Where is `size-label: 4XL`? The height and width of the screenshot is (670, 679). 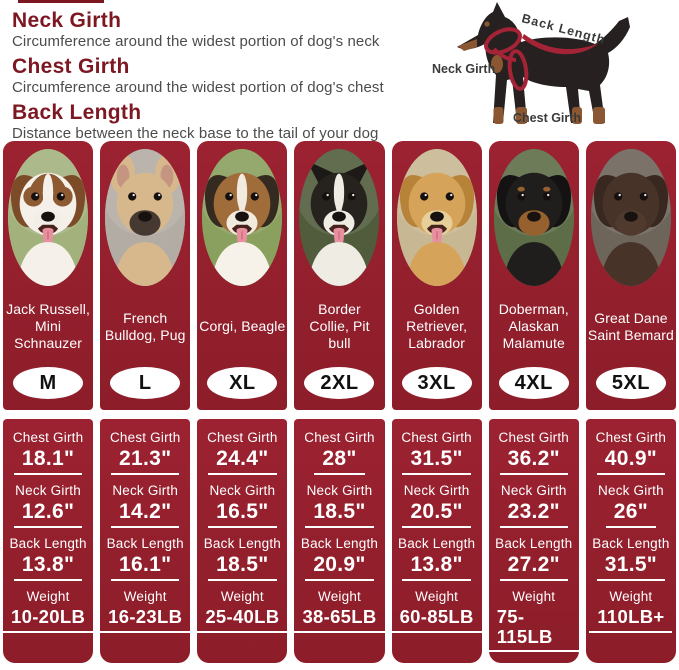 size-label: 4XL is located at coordinates (533, 382).